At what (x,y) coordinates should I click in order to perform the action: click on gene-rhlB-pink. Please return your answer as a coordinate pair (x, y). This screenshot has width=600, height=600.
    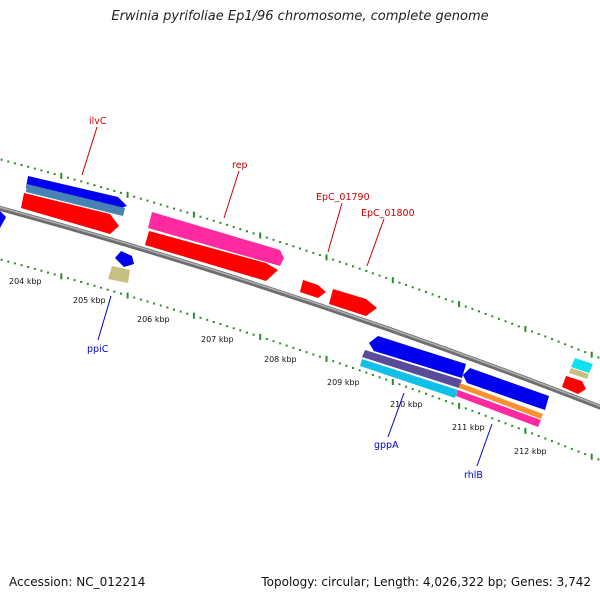
    Looking at the image, I should click on (498, 408).